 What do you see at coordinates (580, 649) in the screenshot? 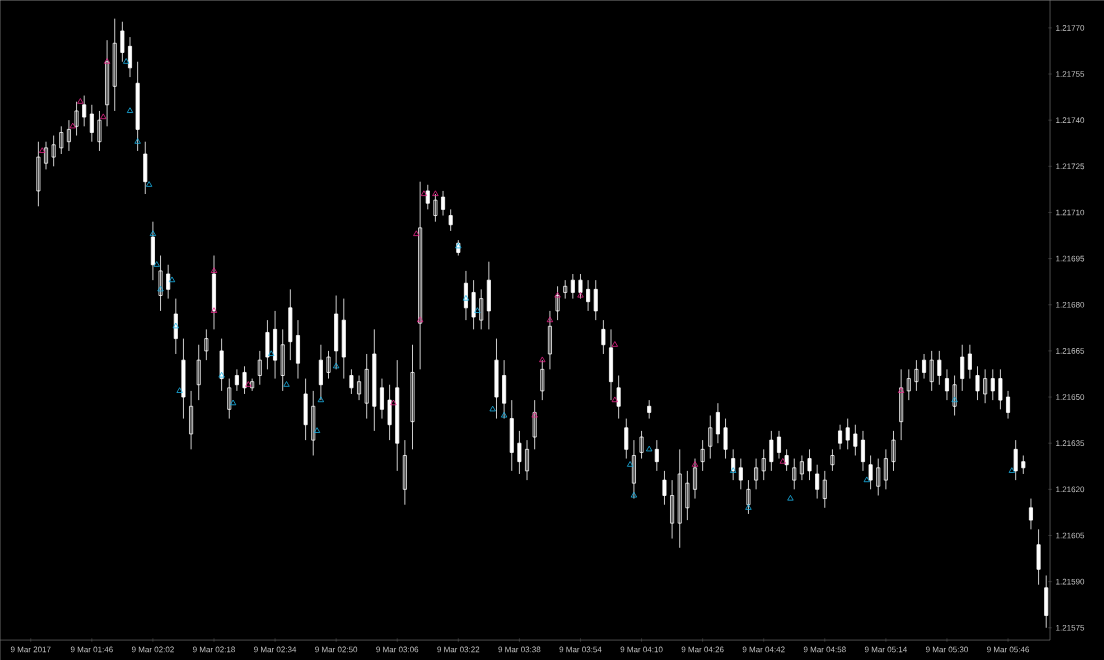
I see `x-tick-label: 9 Mar 03:54` at bounding box center [580, 649].